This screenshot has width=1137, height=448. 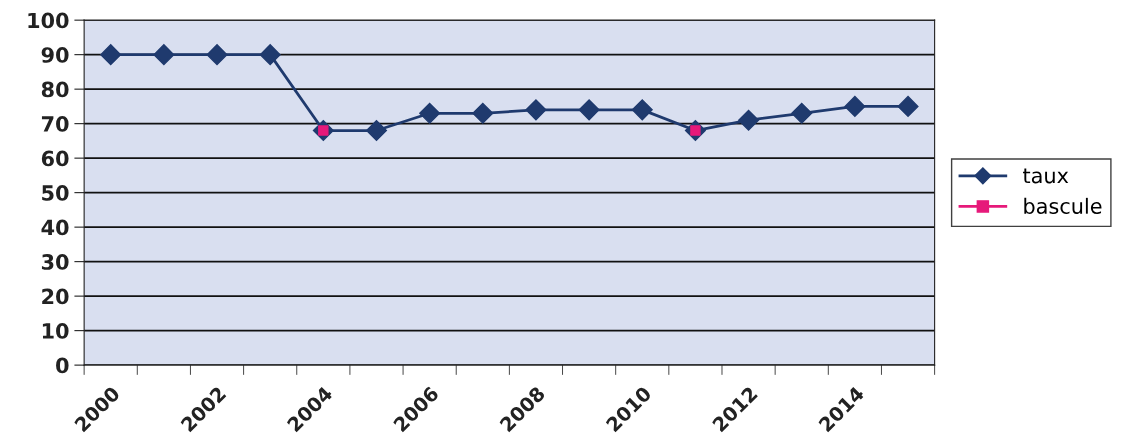 I want to click on y-tick-label: 30, so click(x=55, y=262).